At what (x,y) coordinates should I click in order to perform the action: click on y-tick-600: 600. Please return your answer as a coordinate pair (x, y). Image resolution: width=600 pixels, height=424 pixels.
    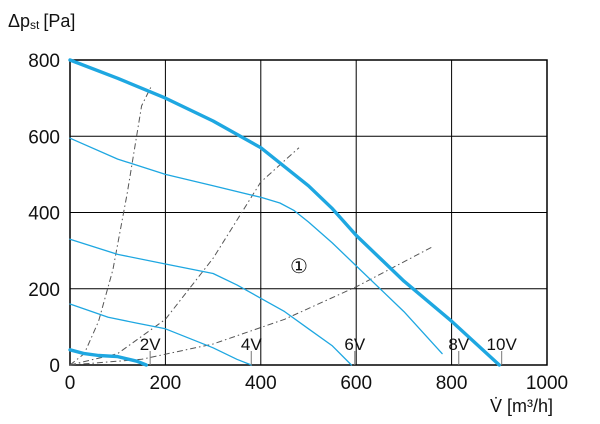
    Looking at the image, I should click on (44, 137).